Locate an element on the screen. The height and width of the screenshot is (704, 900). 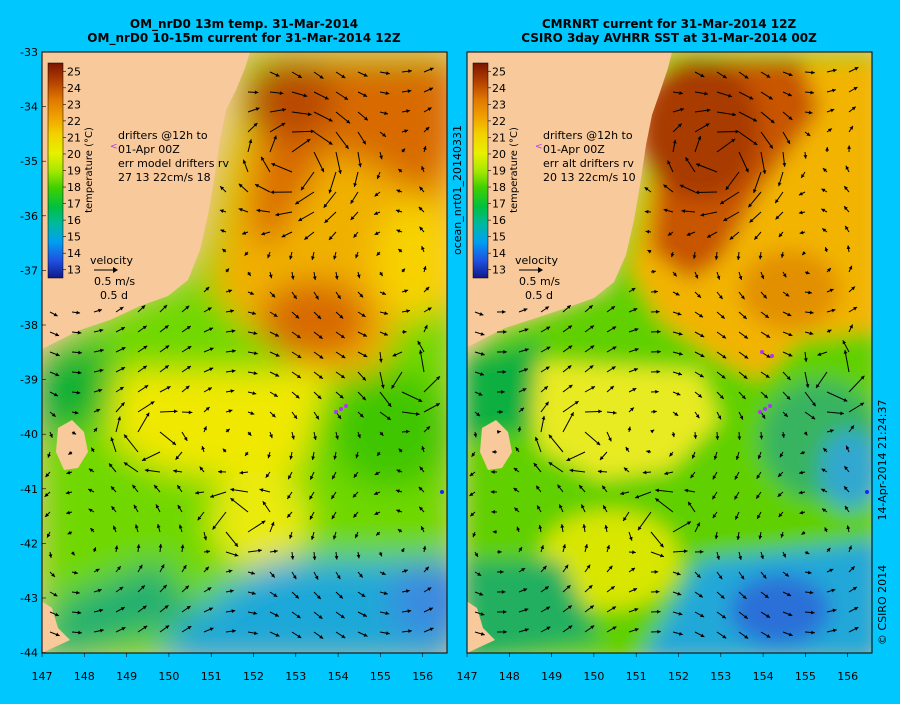
left-legend-line: 27 13 22cm/s 18 is located at coordinates (164, 177).